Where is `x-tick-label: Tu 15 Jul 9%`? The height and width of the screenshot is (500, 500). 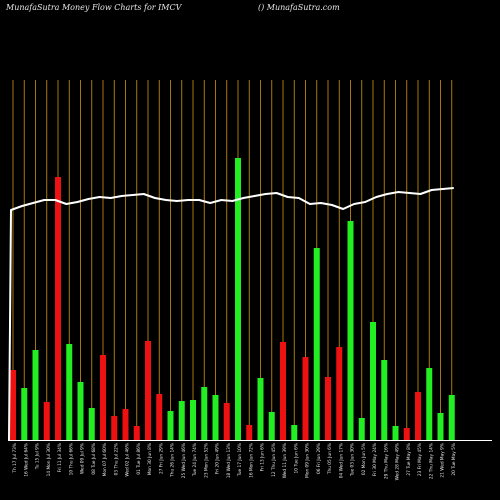
x-tick-label: Tu 15 Jul 9% is located at coordinates (38, 456).